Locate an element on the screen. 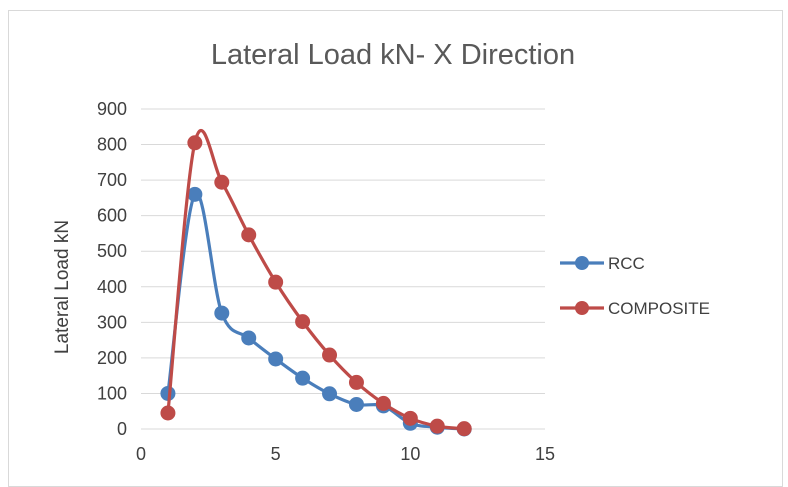 This screenshot has width=788, height=487. y-tick-label: 800 is located at coordinates (112, 145).